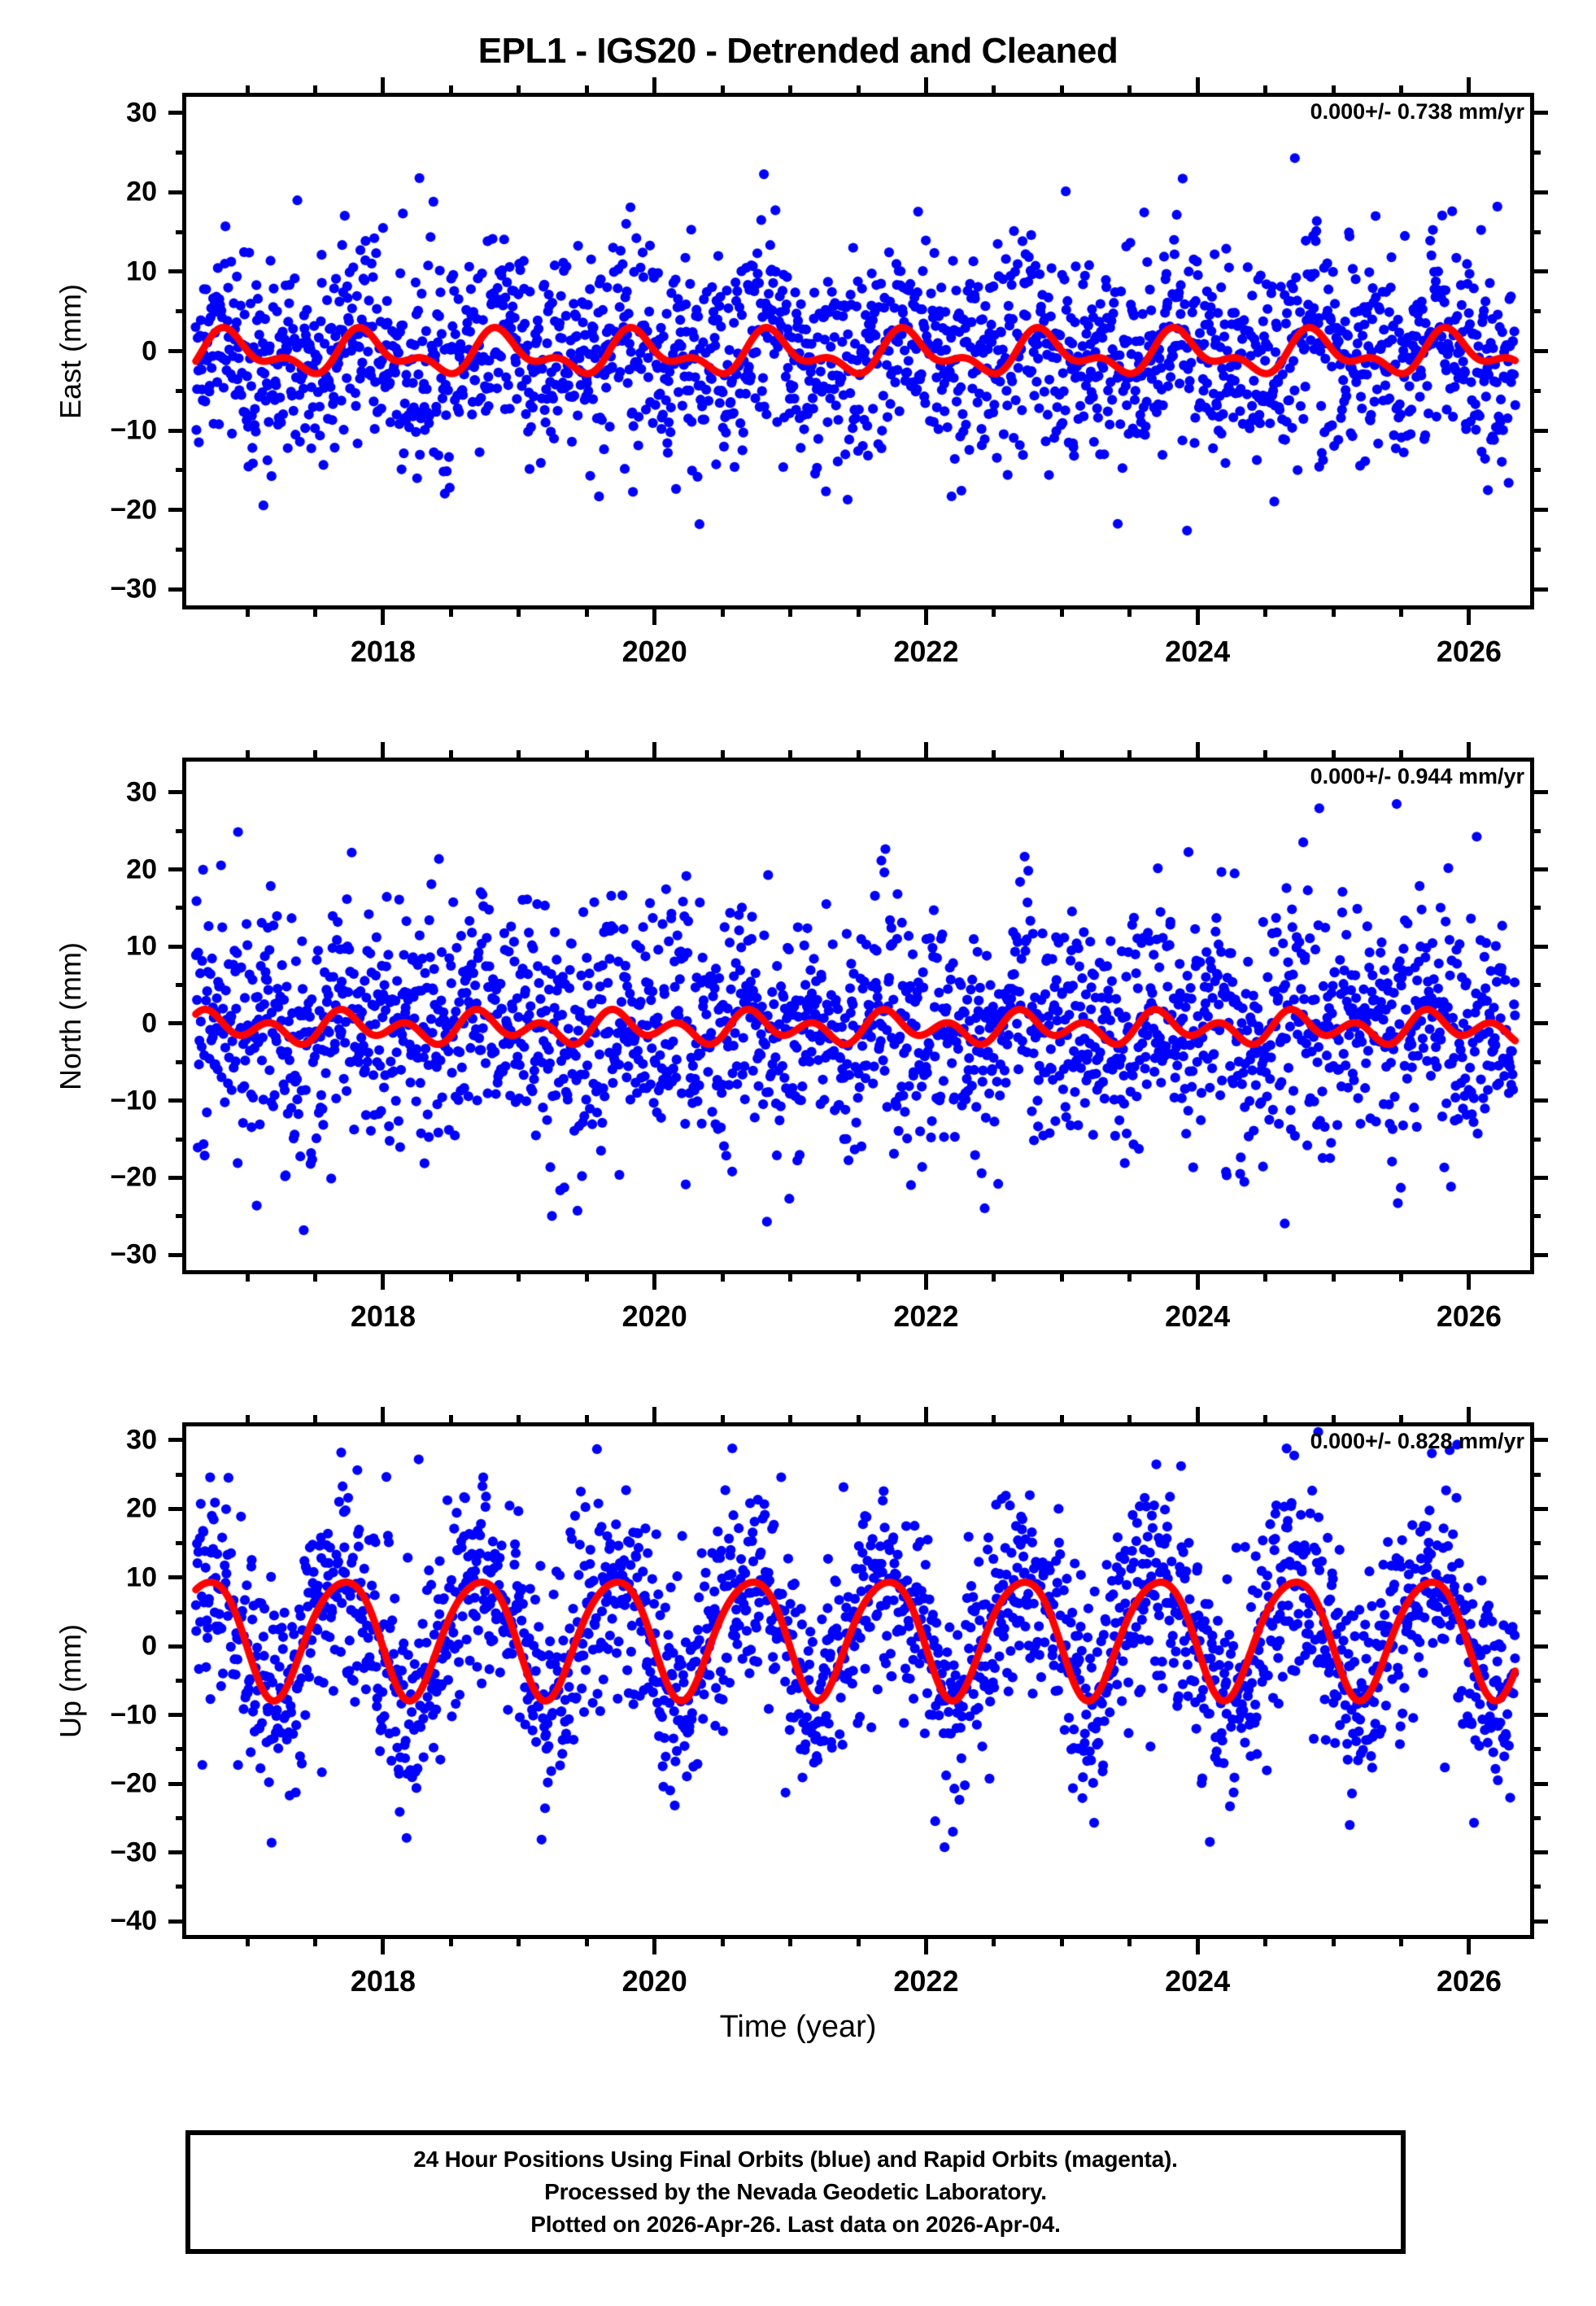 The width and height of the screenshot is (1596, 2306). Describe the element at coordinates (1061, 756) in the screenshot. I see `xtick-minor-top-north-2023` at that location.